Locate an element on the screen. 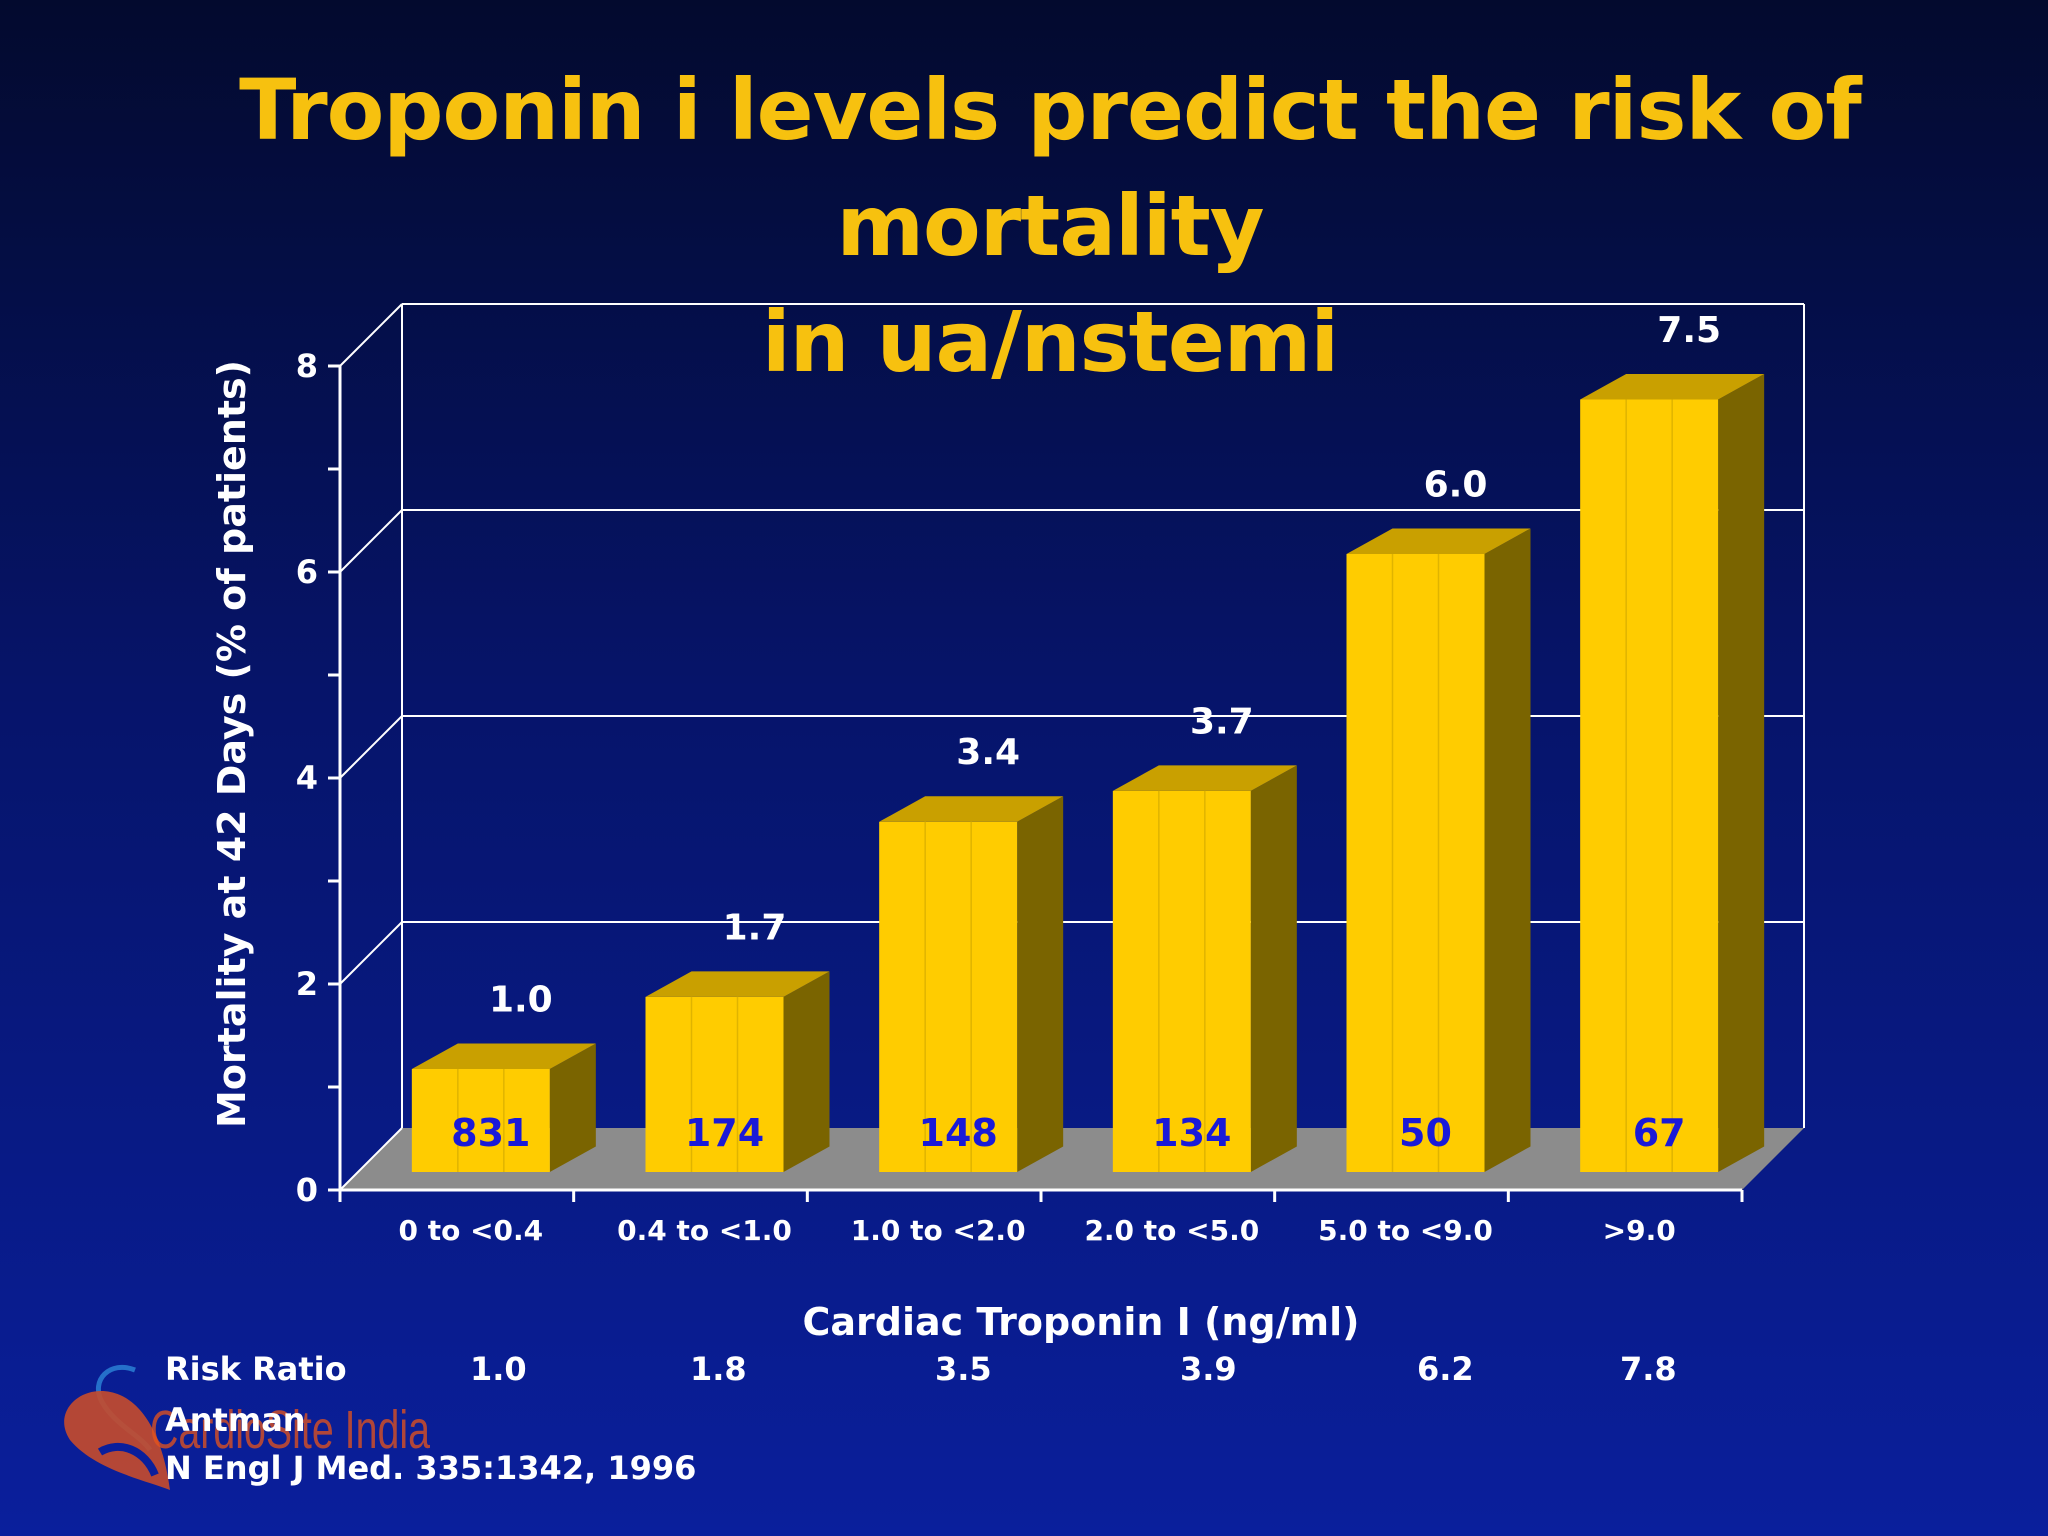  n-label: 174 is located at coordinates (724, 1133).